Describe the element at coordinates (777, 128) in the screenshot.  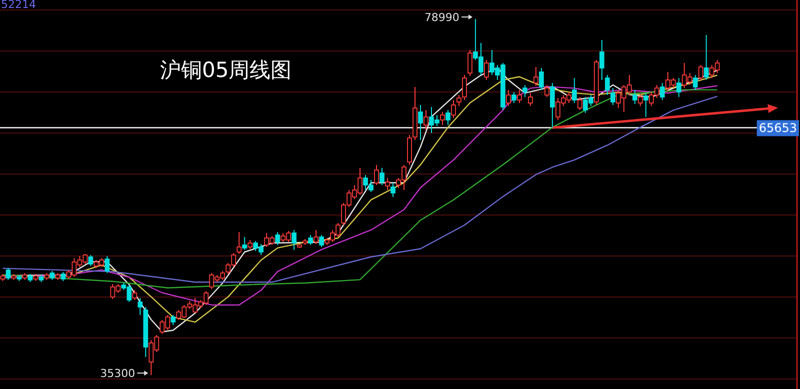
I see `ref-line-label: 65653` at that location.